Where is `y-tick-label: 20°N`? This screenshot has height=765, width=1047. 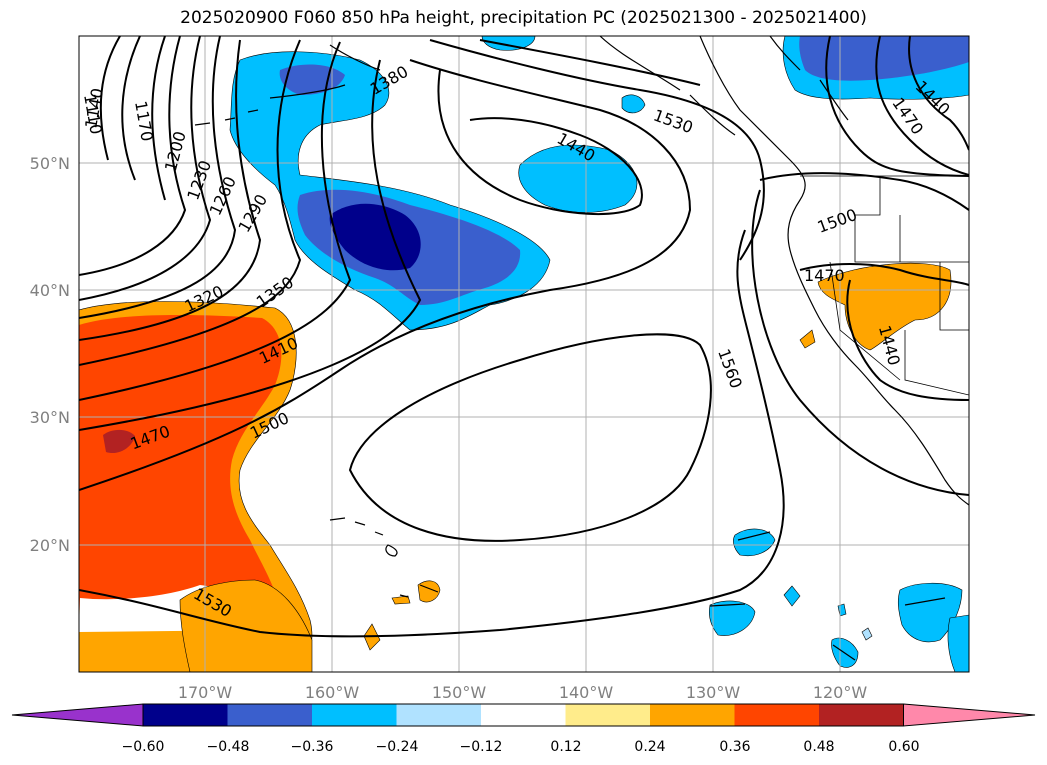 y-tick-label: 20°N is located at coordinates (50, 545).